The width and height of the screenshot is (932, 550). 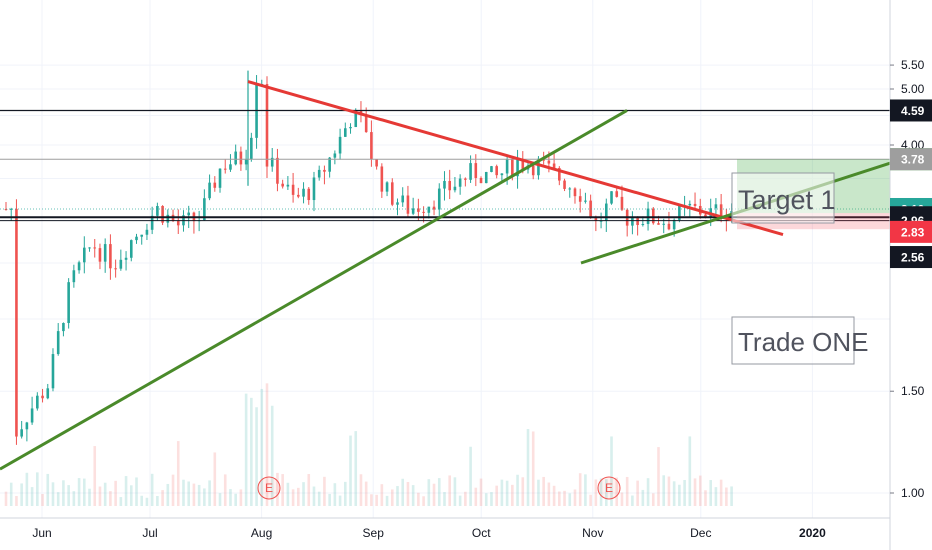 What do you see at coordinates (913, 65) in the screenshot?
I see `price-axis-tick-label: 5.50` at bounding box center [913, 65].